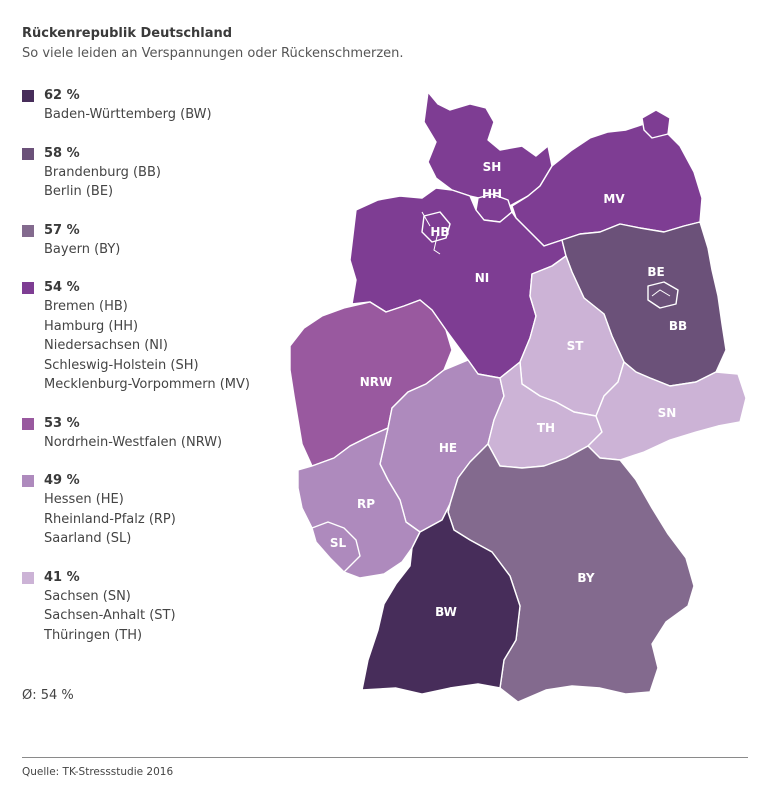  What do you see at coordinates (448, 448) in the screenshot?
I see `label-he: HE` at bounding box center [448, 448].